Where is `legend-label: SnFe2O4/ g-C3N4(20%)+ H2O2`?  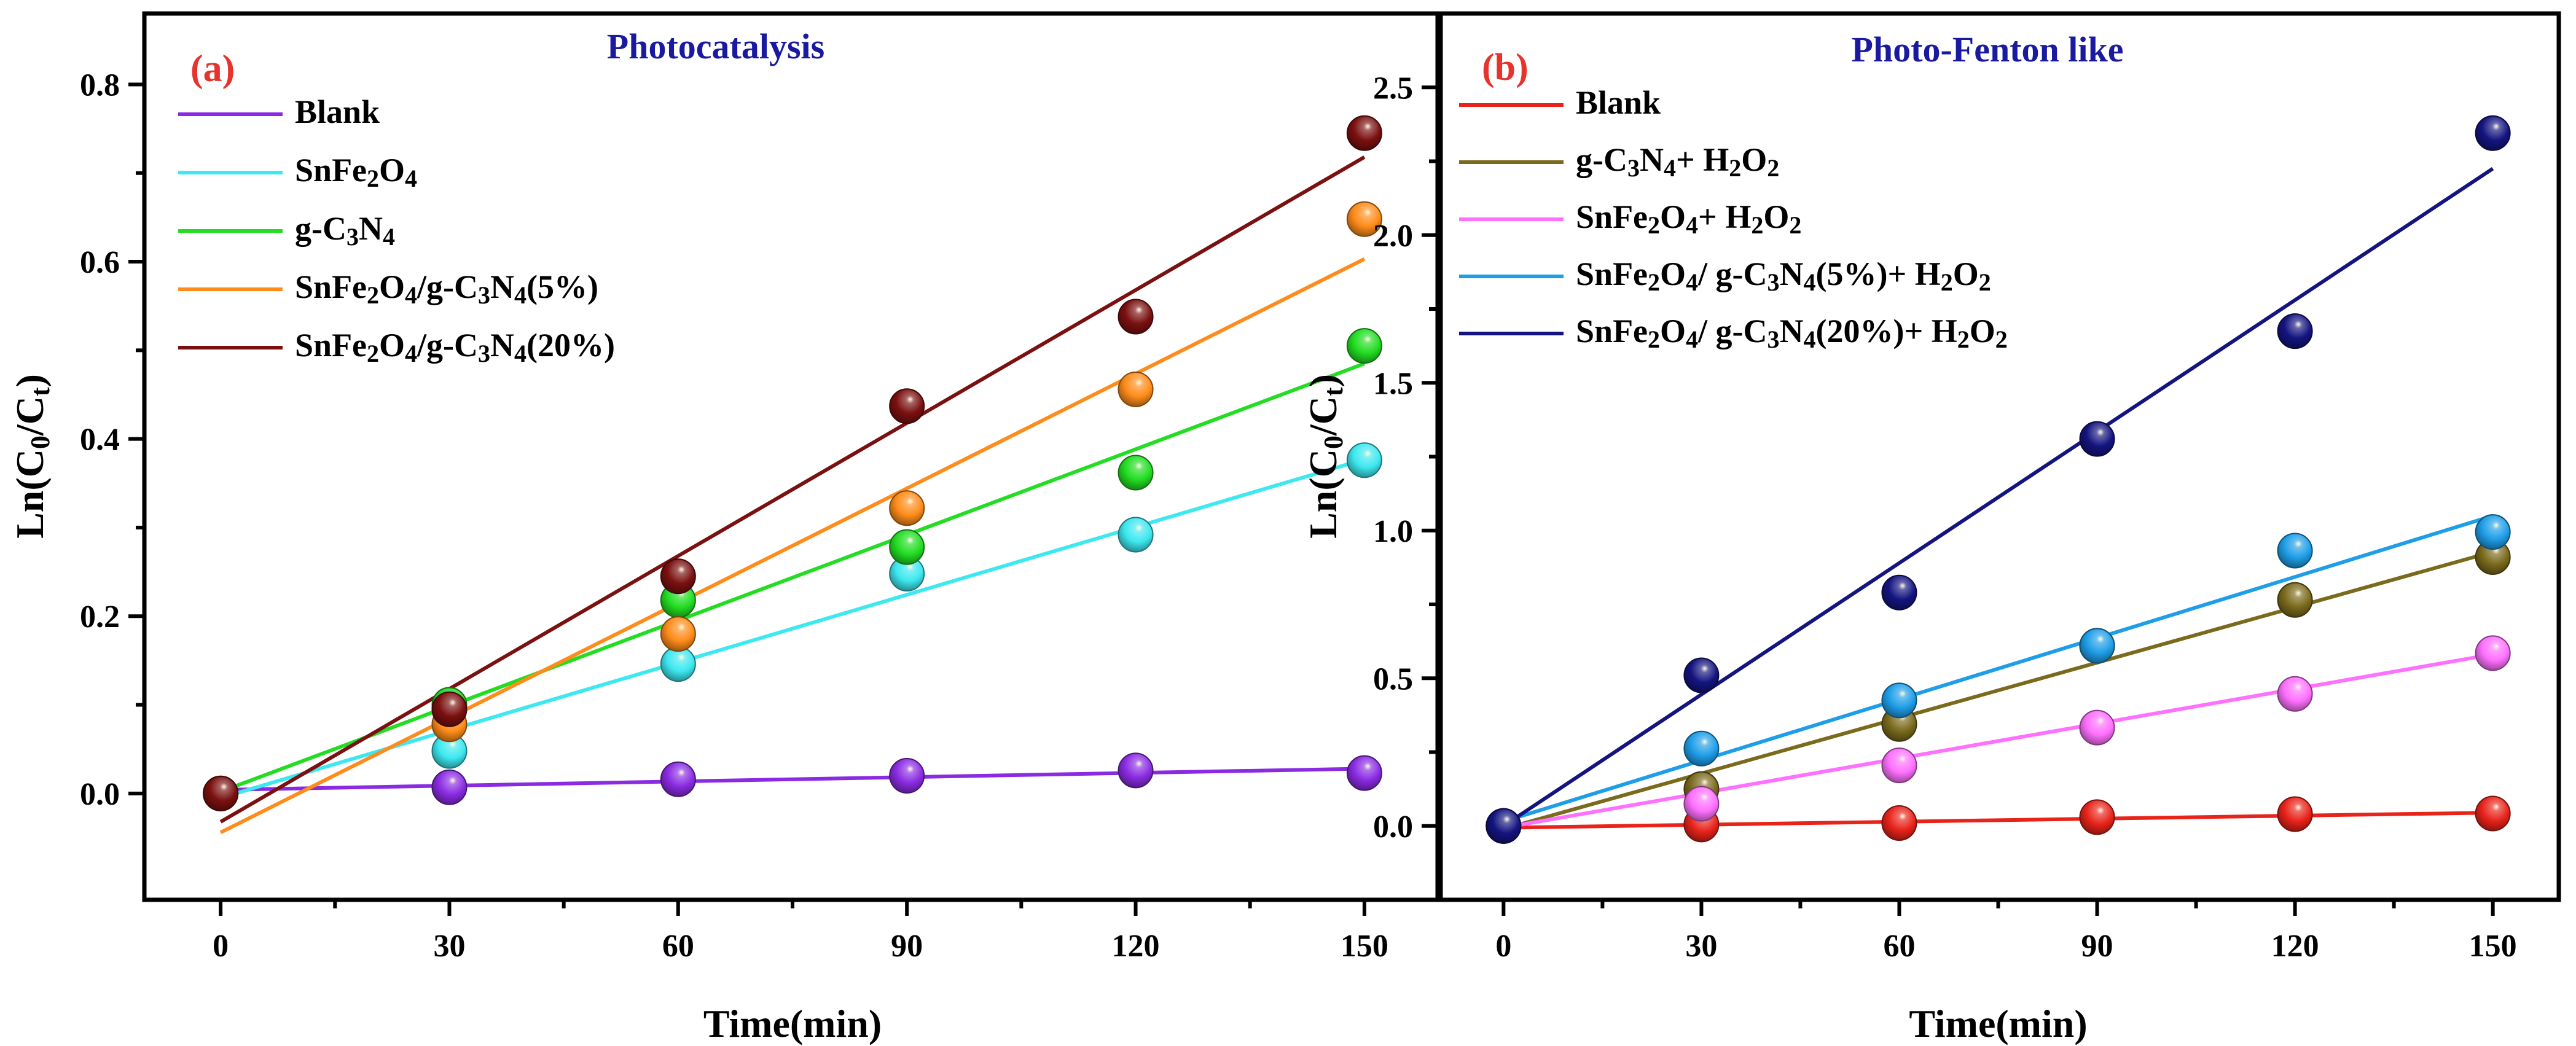 legend-label: SnFe2O4/ g-C3N4(20%)+ H2O2 is located at coordinates (1792, 333).